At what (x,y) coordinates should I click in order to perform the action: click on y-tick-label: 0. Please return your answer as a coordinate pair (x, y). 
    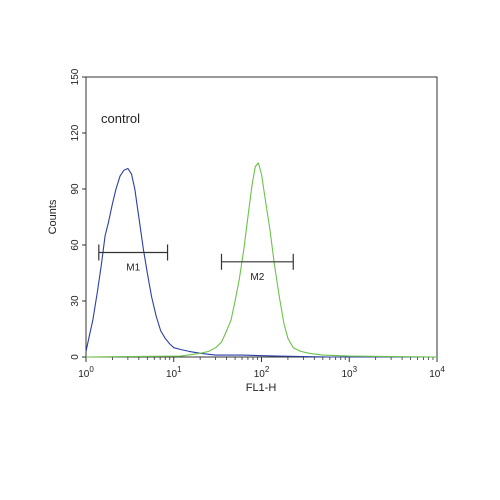
    Looking at the image, I should click on (75, 357).